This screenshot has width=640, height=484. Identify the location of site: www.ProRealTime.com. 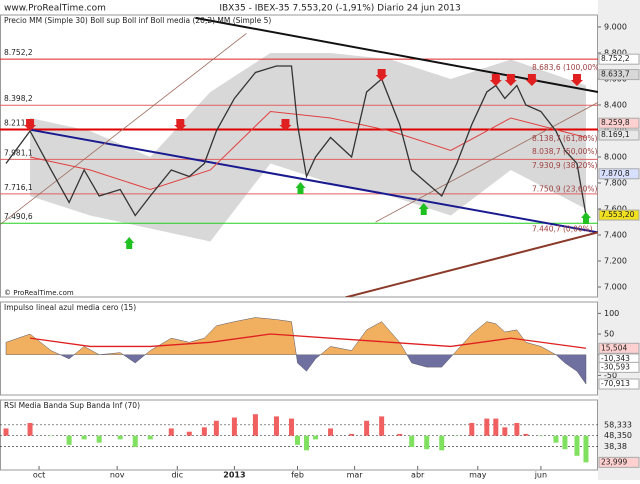
(55, 9).